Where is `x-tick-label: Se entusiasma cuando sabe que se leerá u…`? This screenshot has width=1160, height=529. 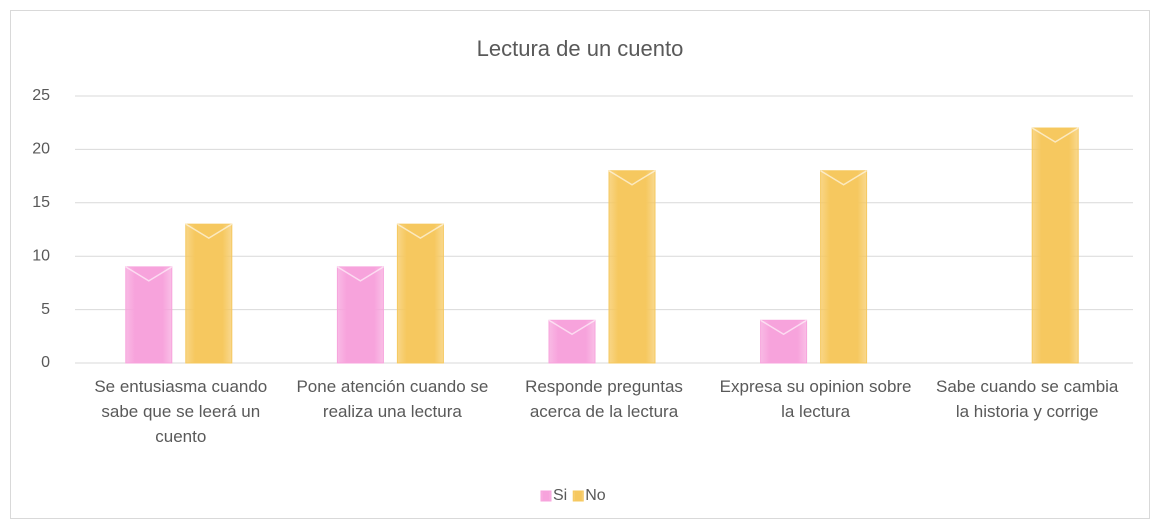 x-tick-label: Se entusiasma cuando sabe que se leerá u… is located at coordinates (181, 411).